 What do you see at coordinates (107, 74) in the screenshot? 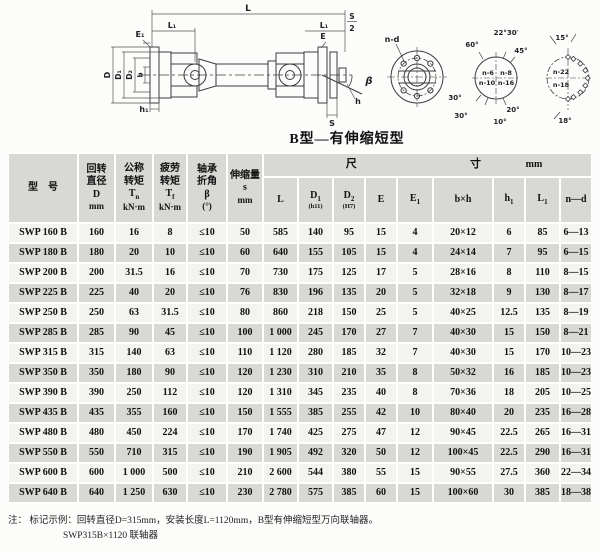
I see `label-D: D` at bounding box center [107, 74].